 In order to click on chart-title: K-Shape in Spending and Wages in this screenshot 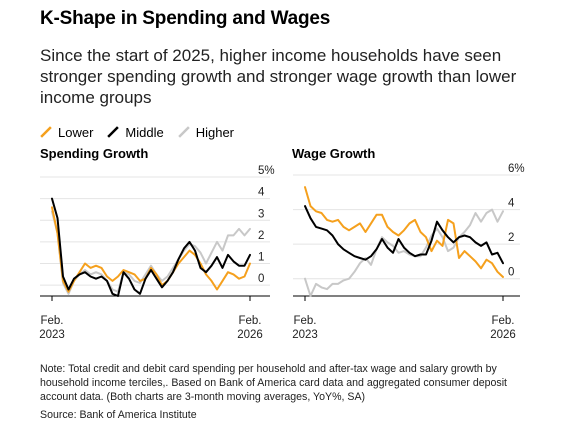, I will do `click(185, 18)`.